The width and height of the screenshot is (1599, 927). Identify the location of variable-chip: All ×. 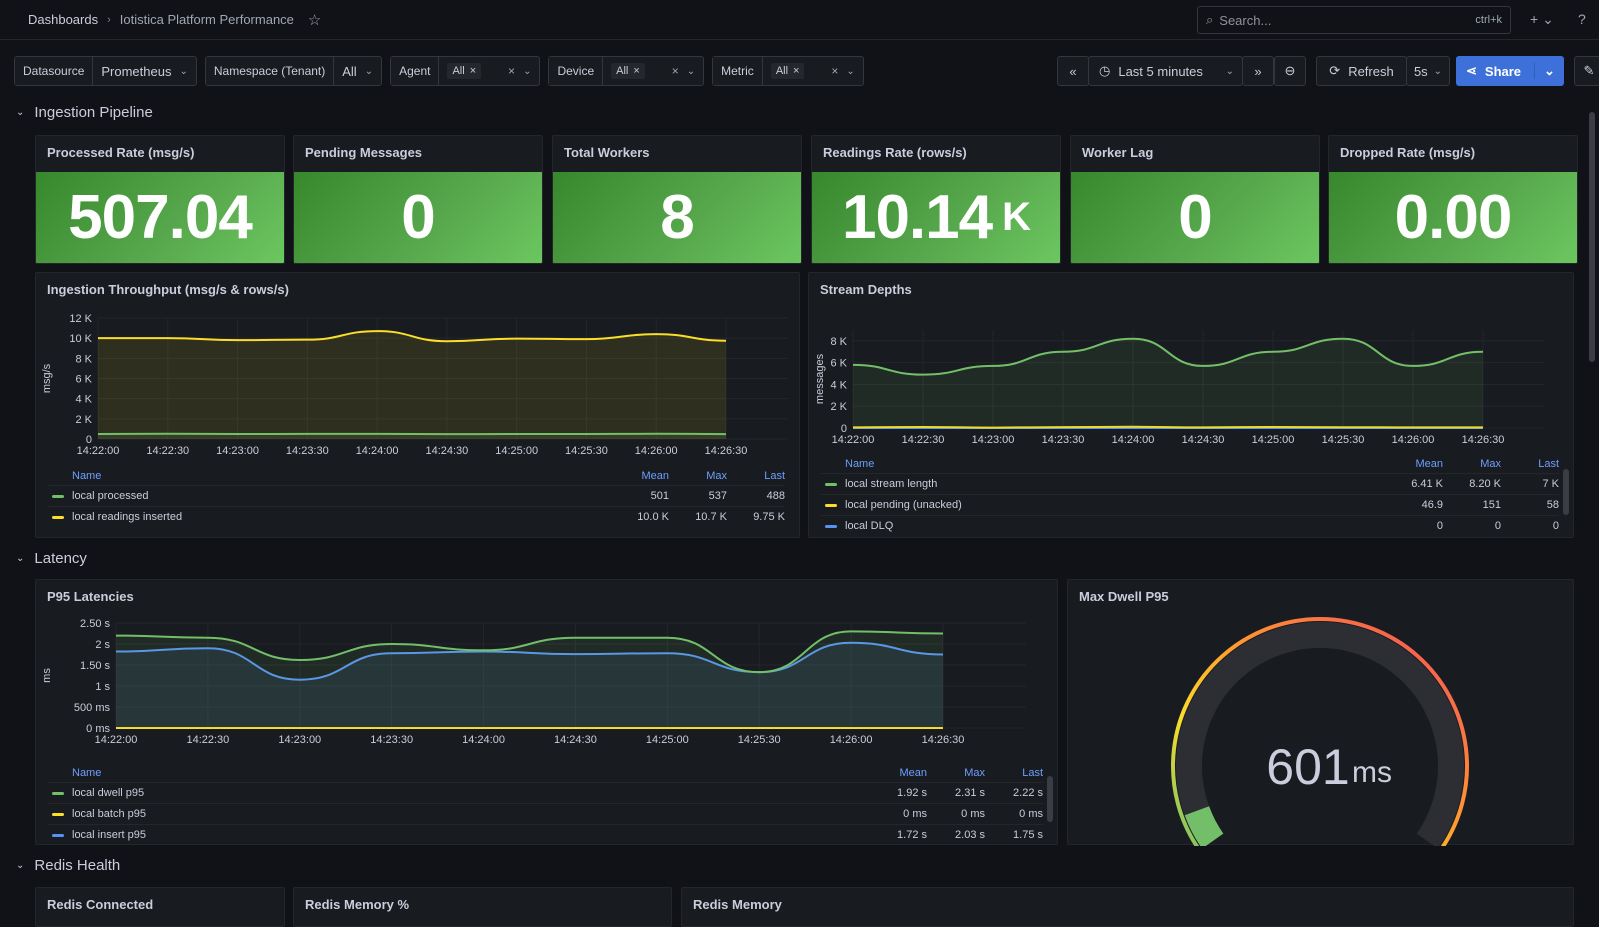
(628, 71).